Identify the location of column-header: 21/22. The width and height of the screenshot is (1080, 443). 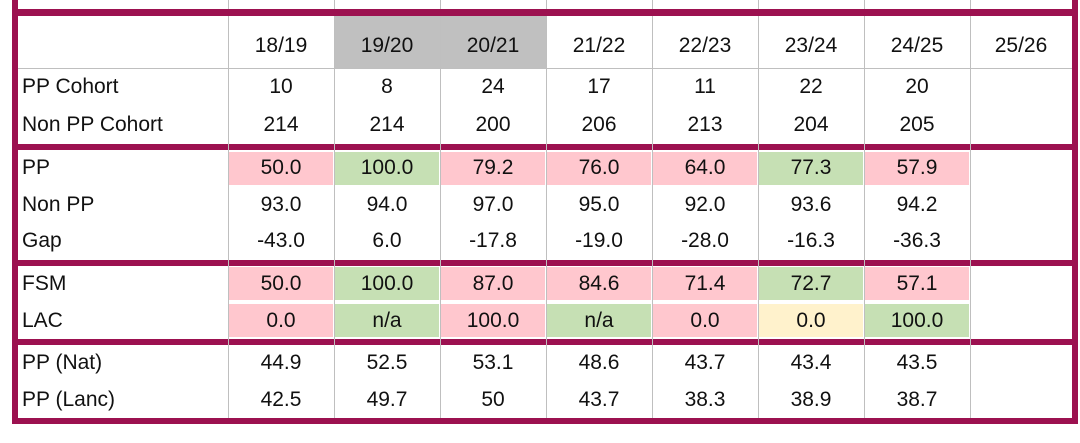
(599, 45).